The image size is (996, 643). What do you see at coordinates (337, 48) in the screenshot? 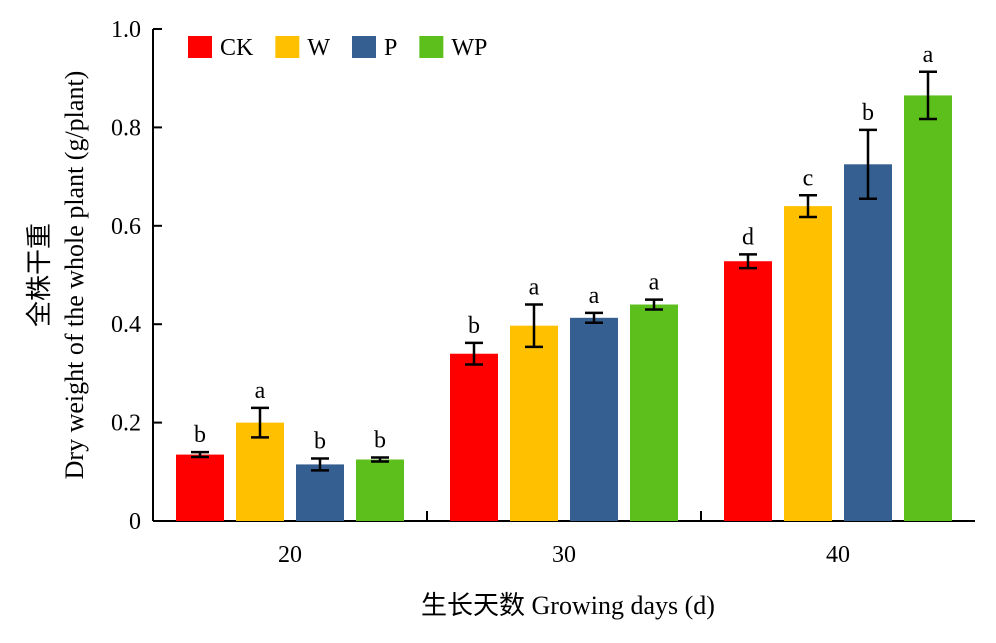
I see `legend: CK W P WP` at bounding box center [337, 48].